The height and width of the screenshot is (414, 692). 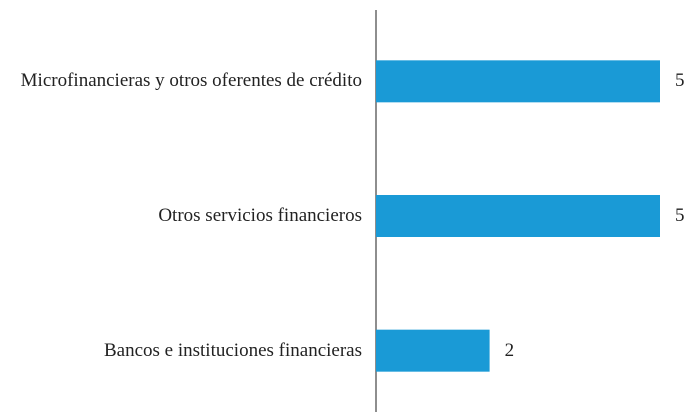 I want to click on category-text: Bancos e instituciones financieras, so click(x=232, y=350).